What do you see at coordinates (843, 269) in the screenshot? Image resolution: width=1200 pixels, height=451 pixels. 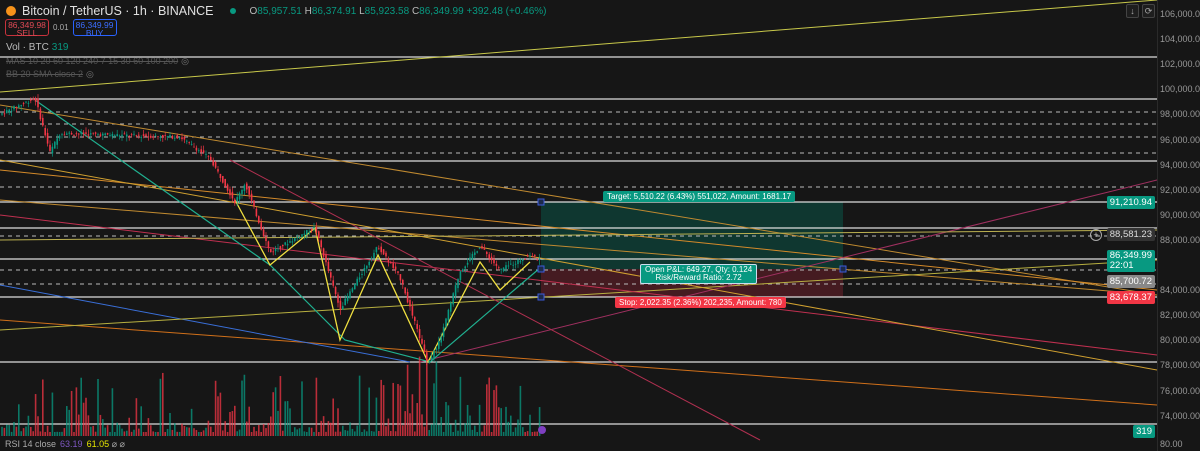 I see `position-handle` at bounding box center [843, 269].